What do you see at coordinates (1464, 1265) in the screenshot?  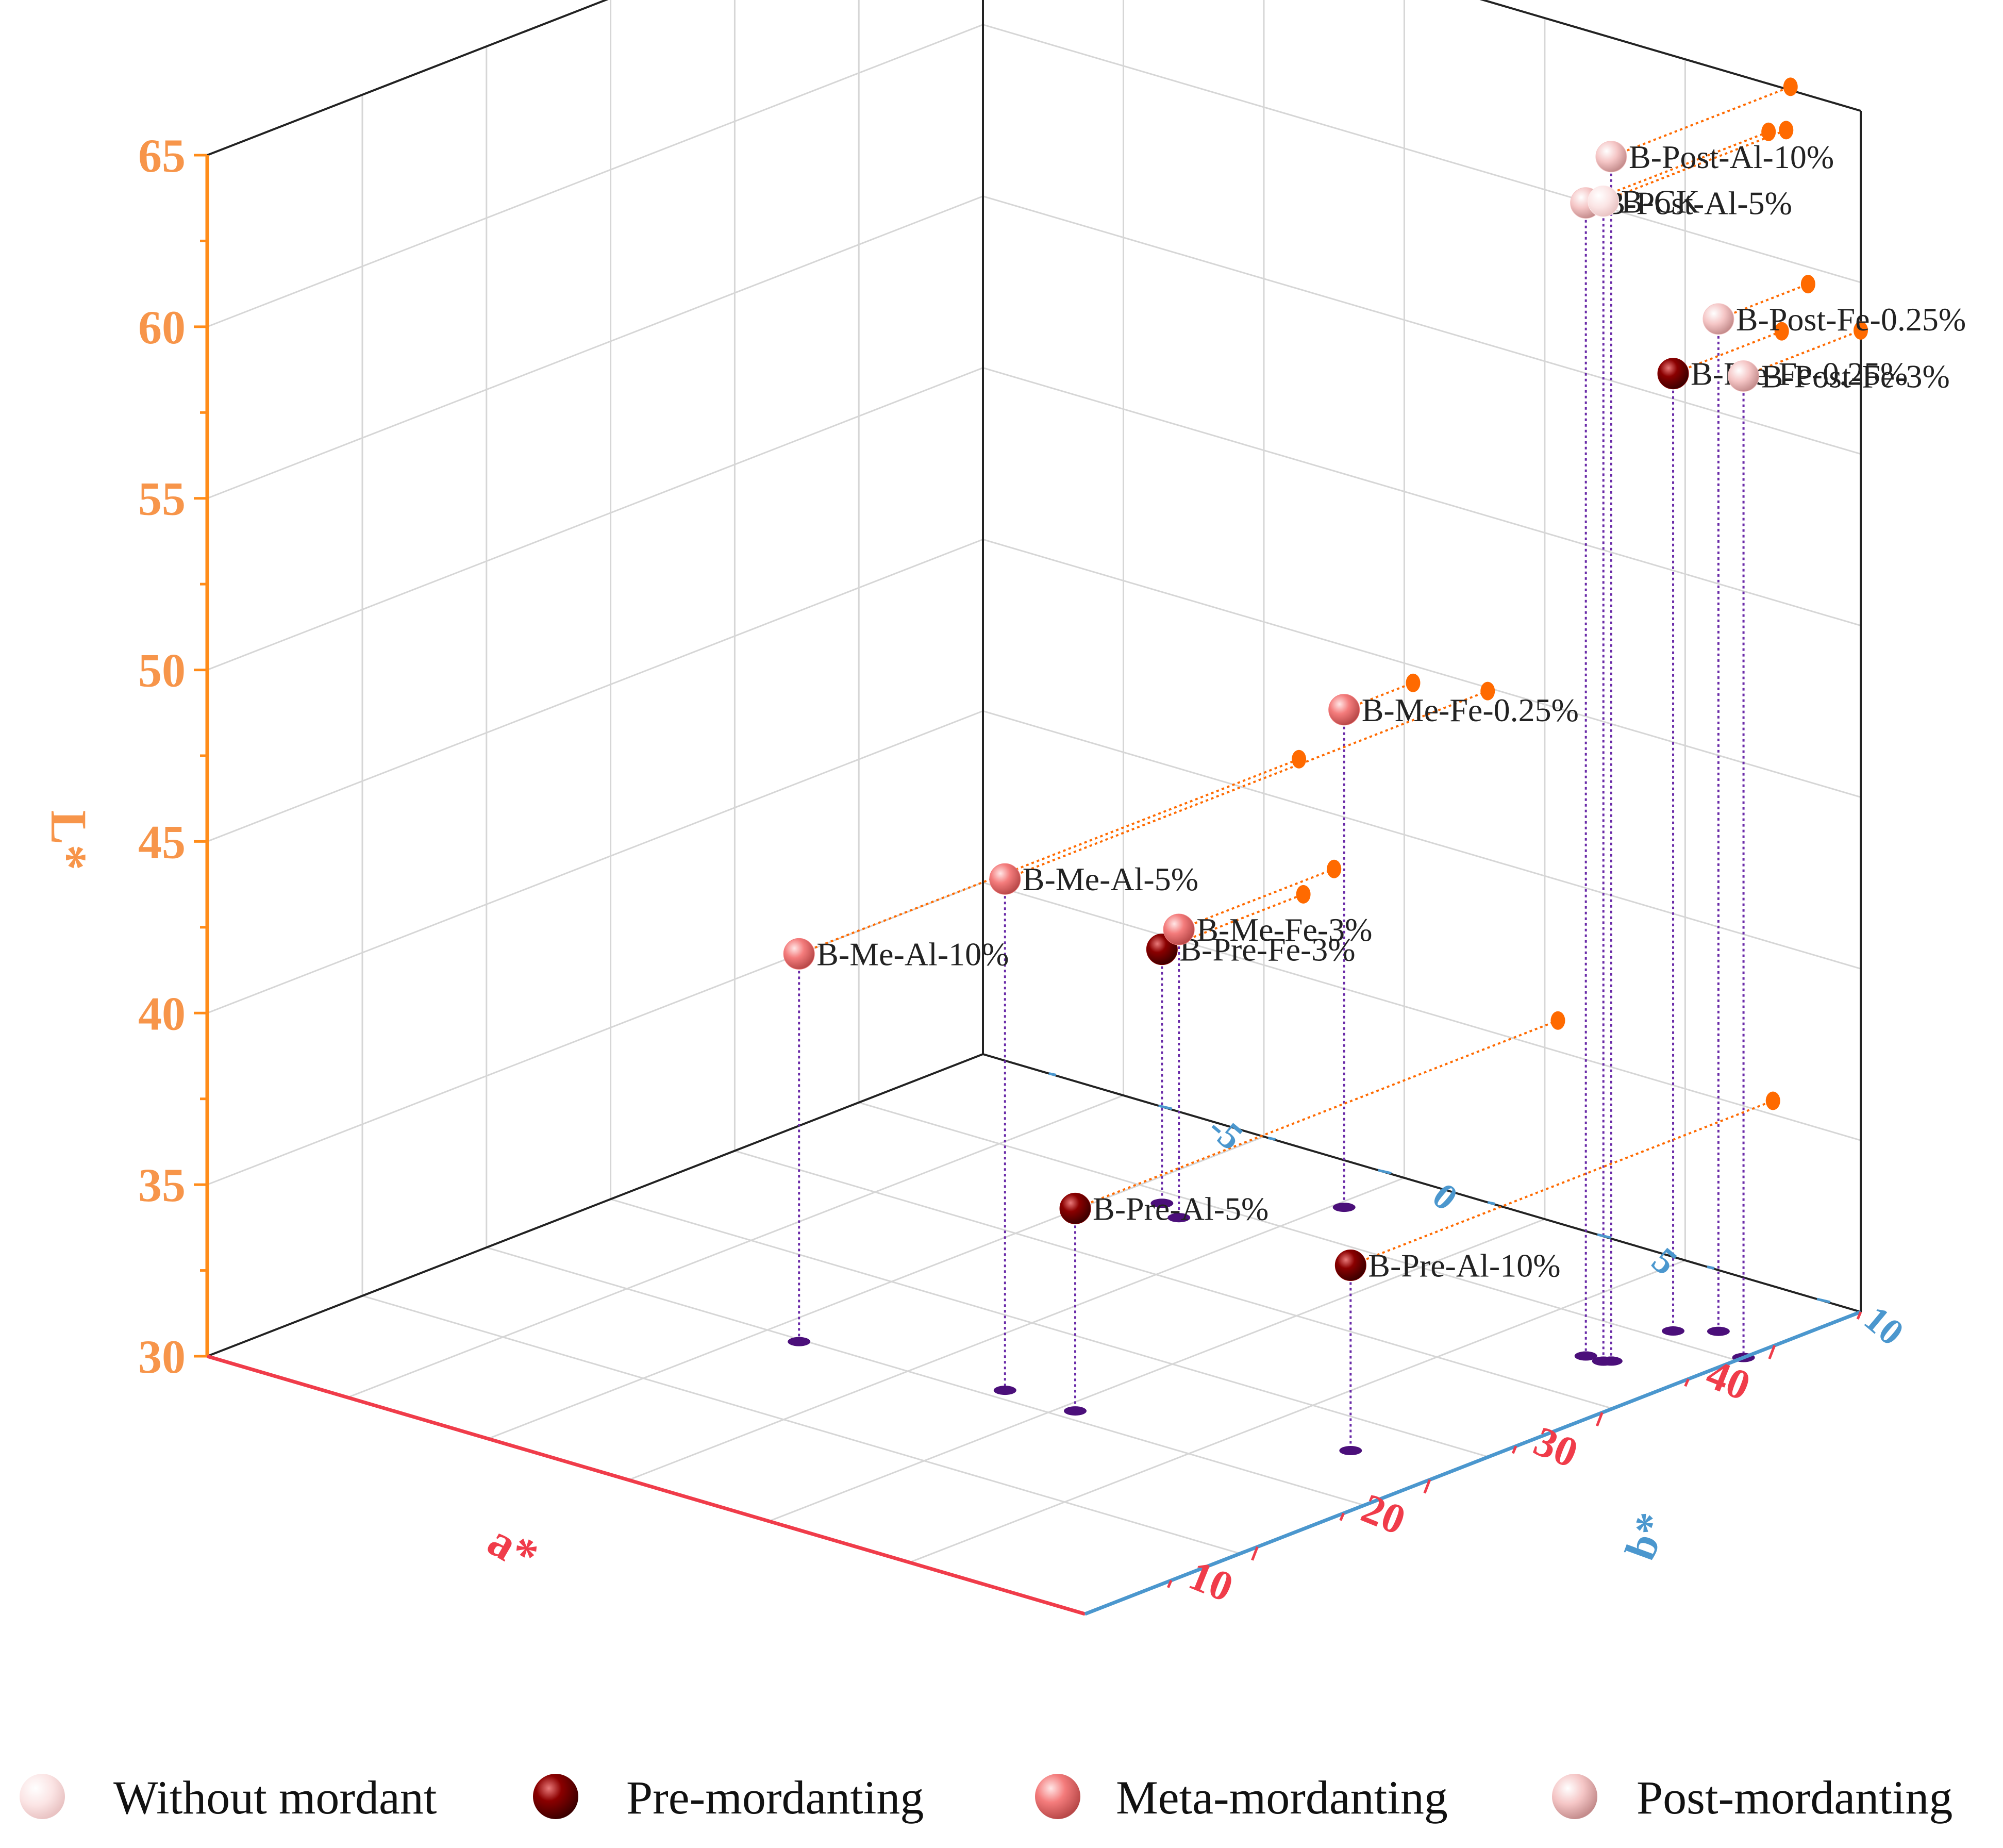 I see `data-label: B-Pre-Al-10%` at bounding box center [1464, 1265].